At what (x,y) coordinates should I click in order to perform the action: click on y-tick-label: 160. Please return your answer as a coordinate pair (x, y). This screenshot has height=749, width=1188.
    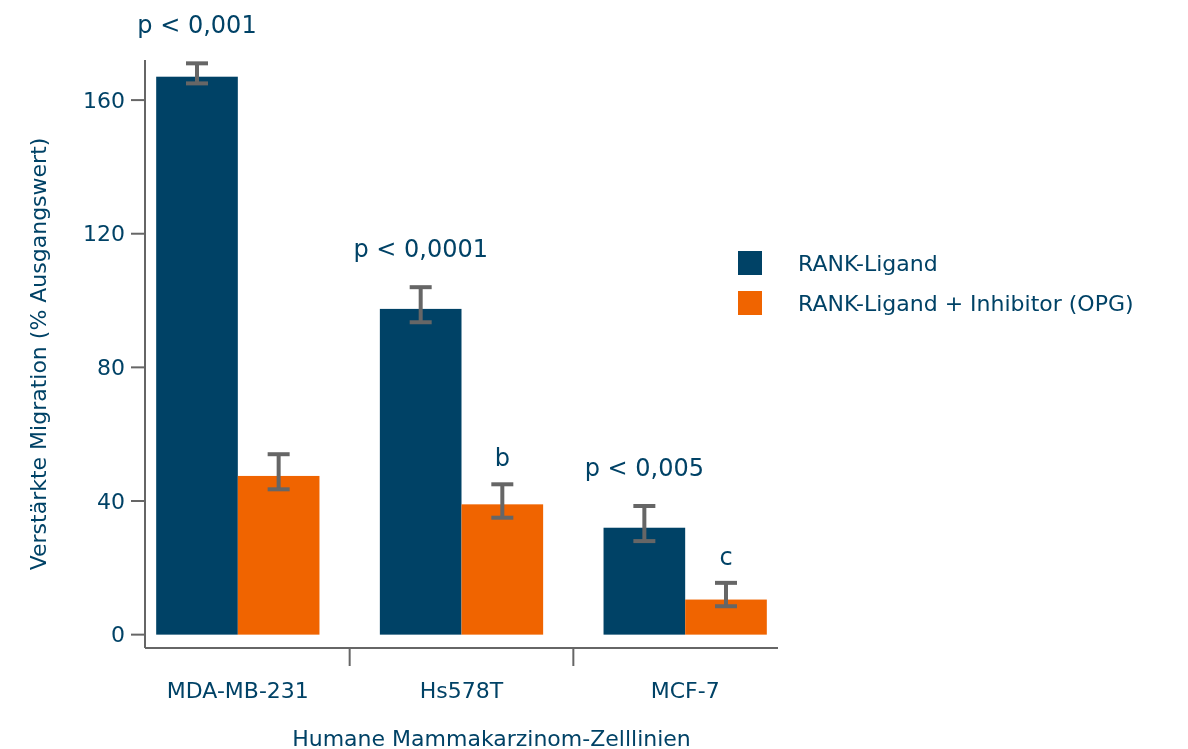
    Looking at the image, I should click on (104, 100).